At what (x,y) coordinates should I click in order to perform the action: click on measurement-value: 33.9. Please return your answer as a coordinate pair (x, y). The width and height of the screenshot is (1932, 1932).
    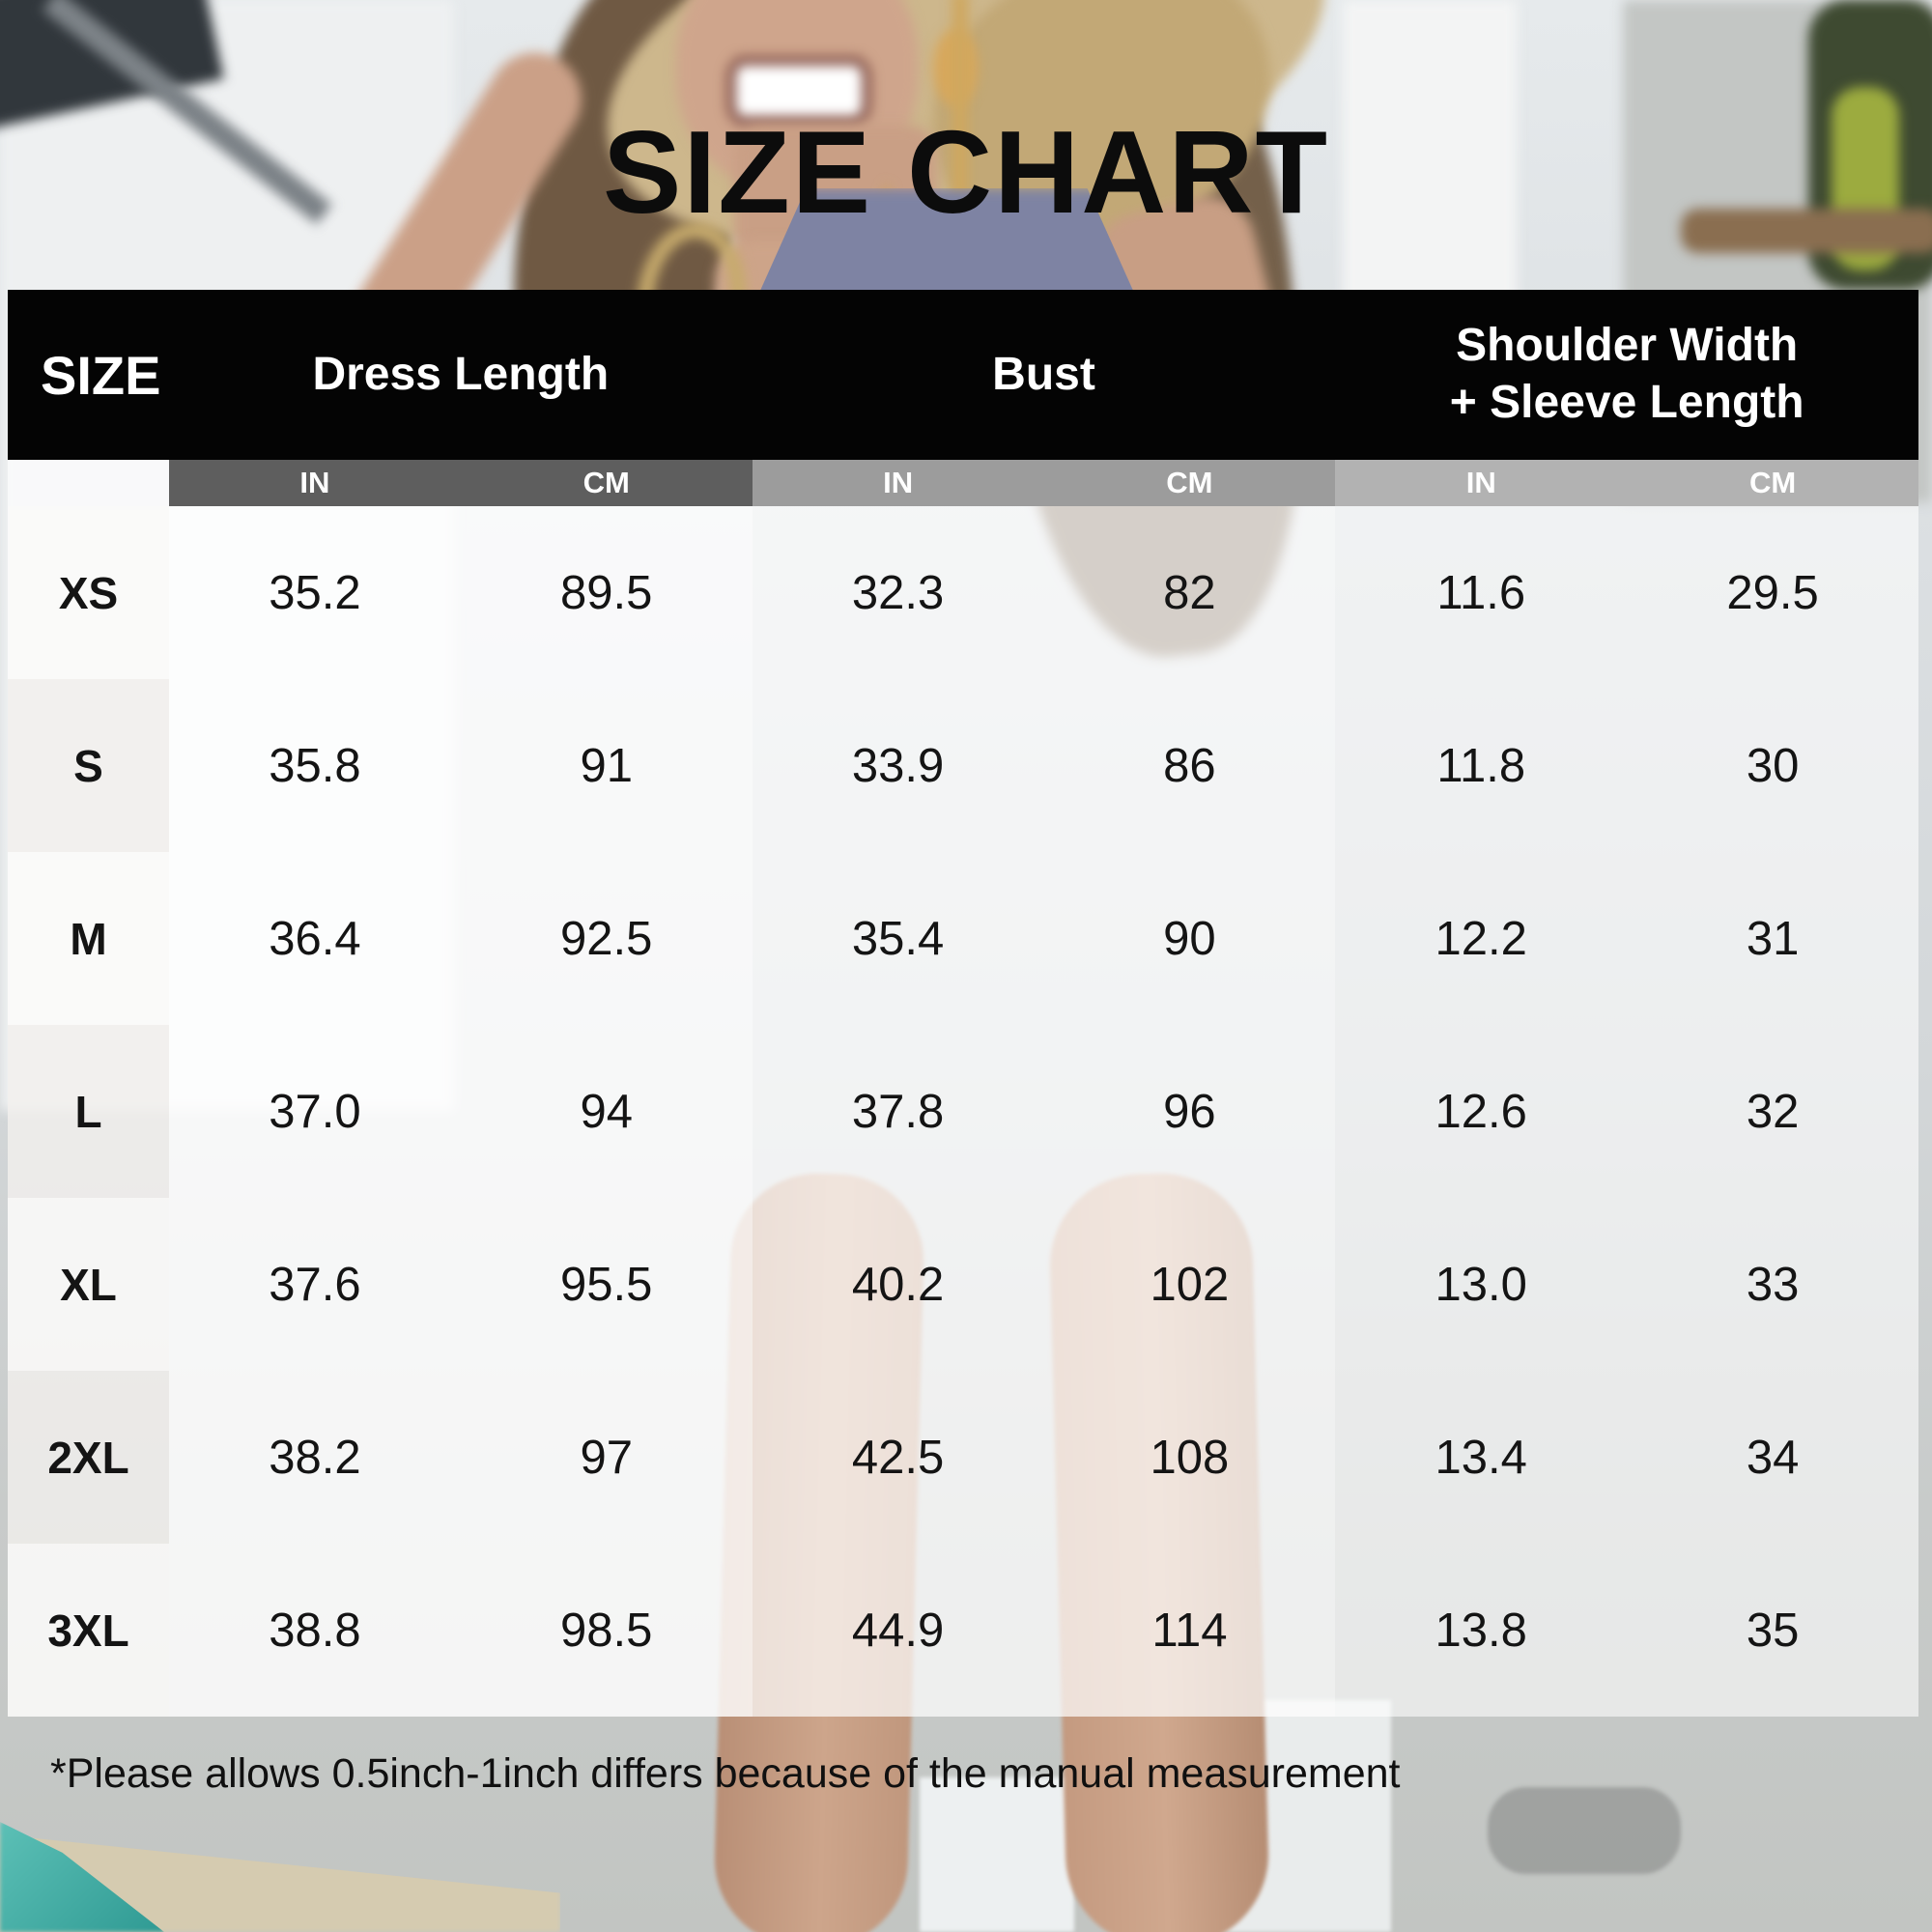
    Looking at the image, I should click on (898, 765).